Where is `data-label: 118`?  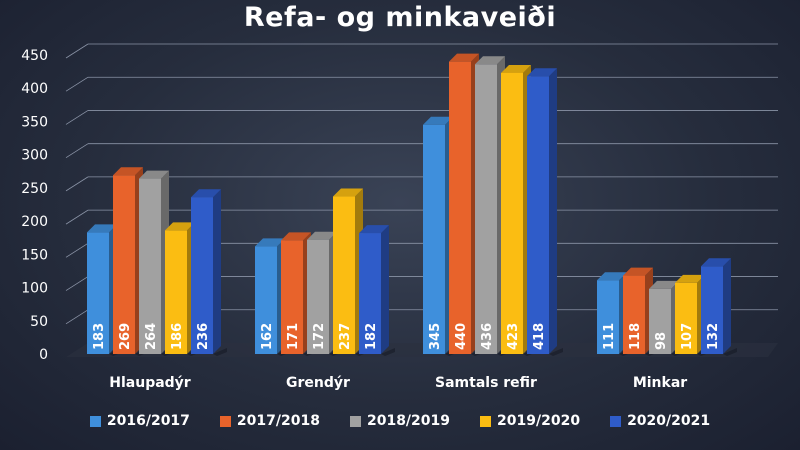
data-label: 118 is located at coordinates (635, 336).